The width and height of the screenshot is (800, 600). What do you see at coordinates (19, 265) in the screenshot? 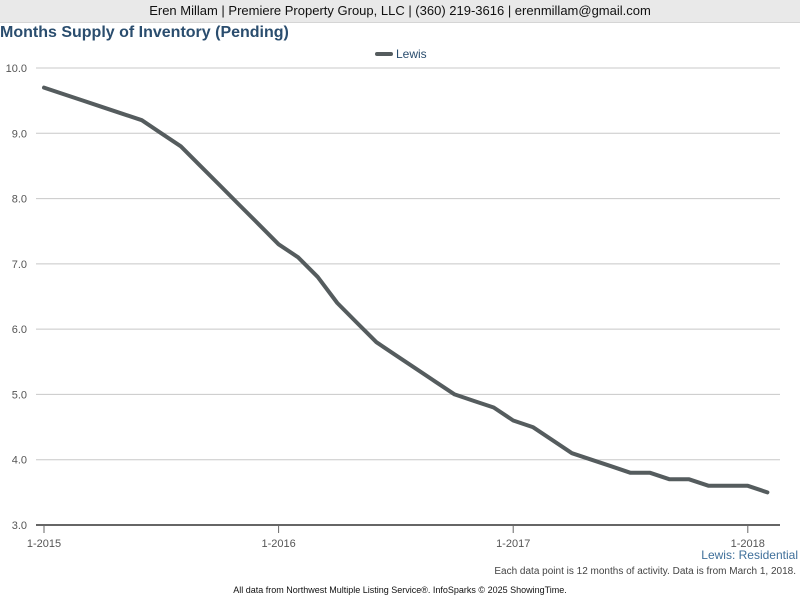
I see `y-tick-label: 7.0` at bounding box center [19, 265].